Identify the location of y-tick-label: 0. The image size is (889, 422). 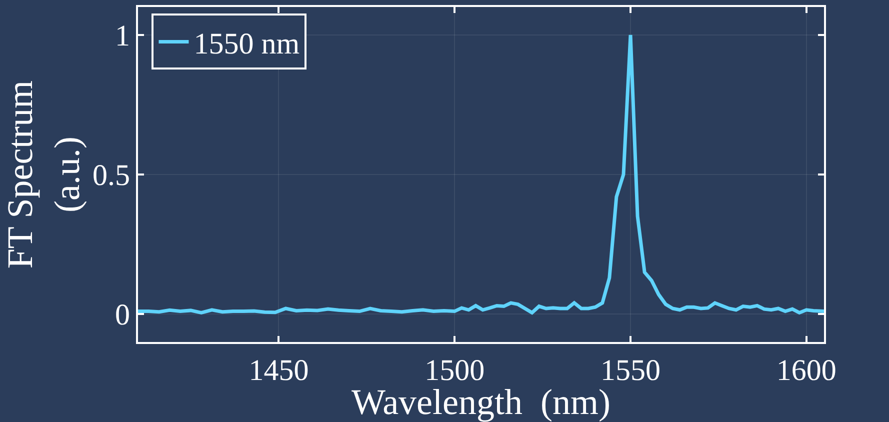
(122, 315).